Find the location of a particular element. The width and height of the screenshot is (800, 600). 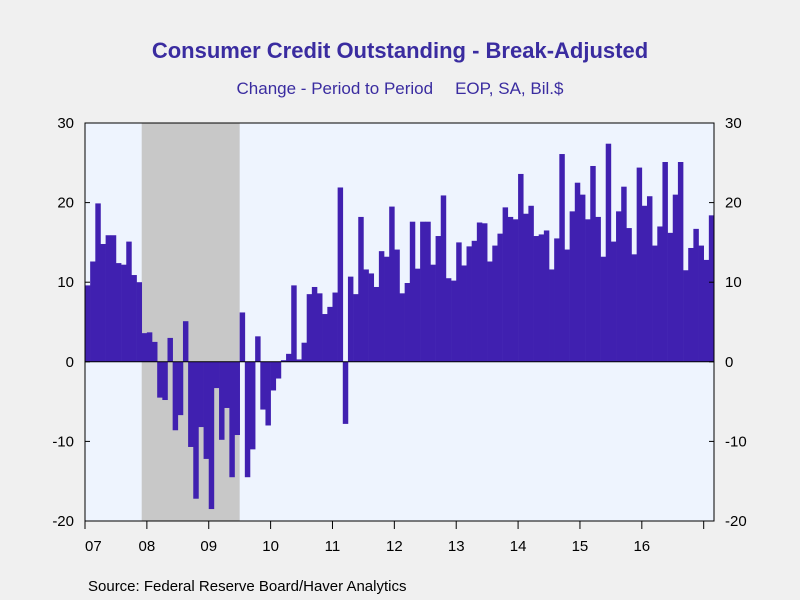

y-tick-label-left: -10 is located at coordinates (63, 441).